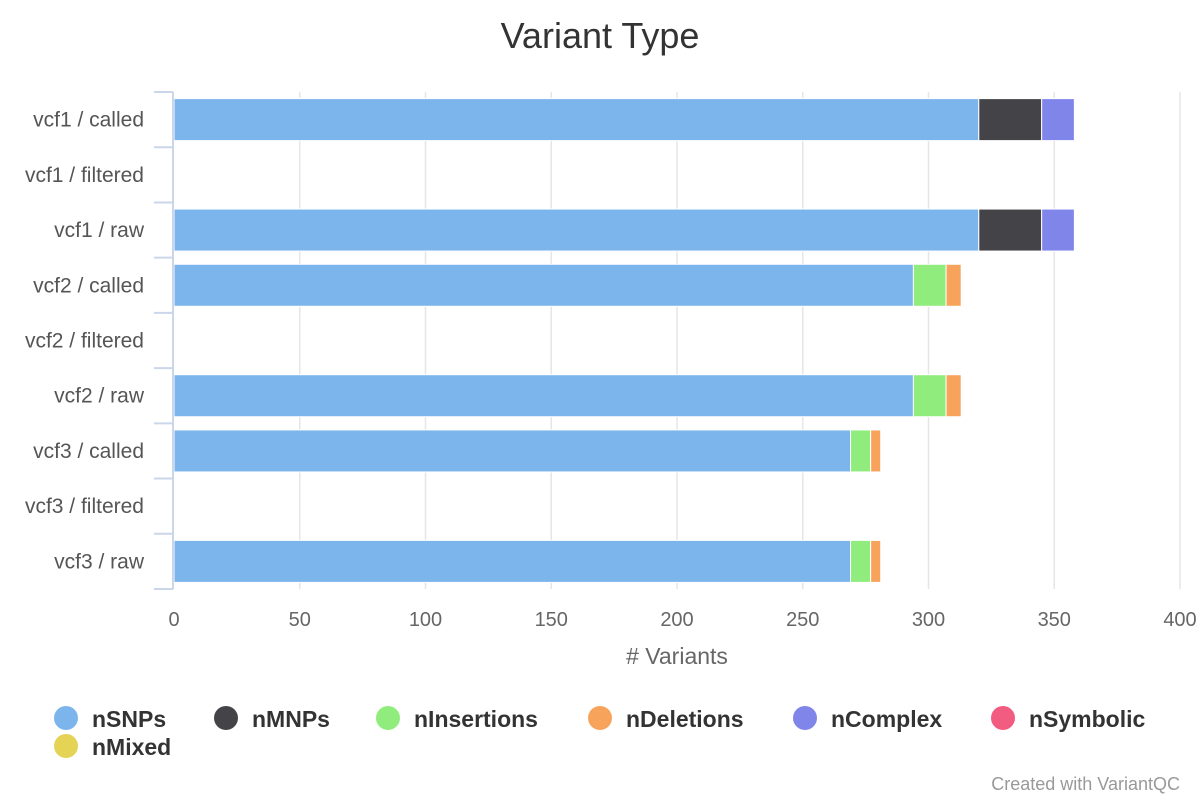 Image resolution: width=1200 pixels, height=800 pixels. What do you see at coordinates (928, 620) in the screenshot?
I see `x-tick-label: 300` at bounding box center [928, 620].